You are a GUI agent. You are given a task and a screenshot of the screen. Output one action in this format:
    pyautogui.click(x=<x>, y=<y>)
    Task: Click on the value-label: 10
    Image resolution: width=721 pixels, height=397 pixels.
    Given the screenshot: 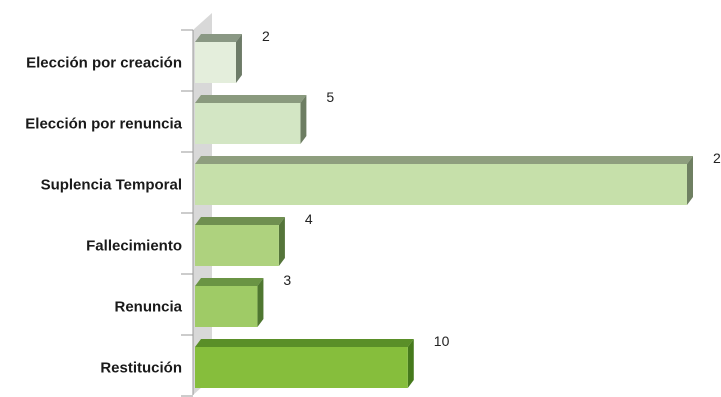 What is the action you would take?
    pyautogui.click(x=442, y=341)
    